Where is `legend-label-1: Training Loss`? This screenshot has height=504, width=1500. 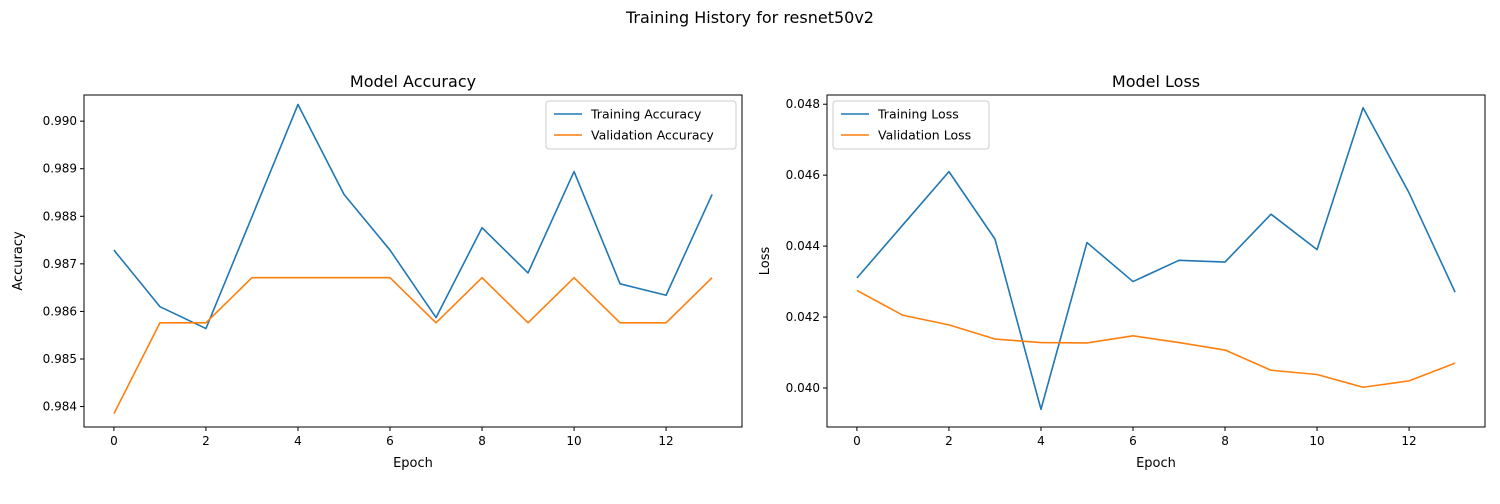
legend-label-1: Training Loss is located at coordinates (918, 114).